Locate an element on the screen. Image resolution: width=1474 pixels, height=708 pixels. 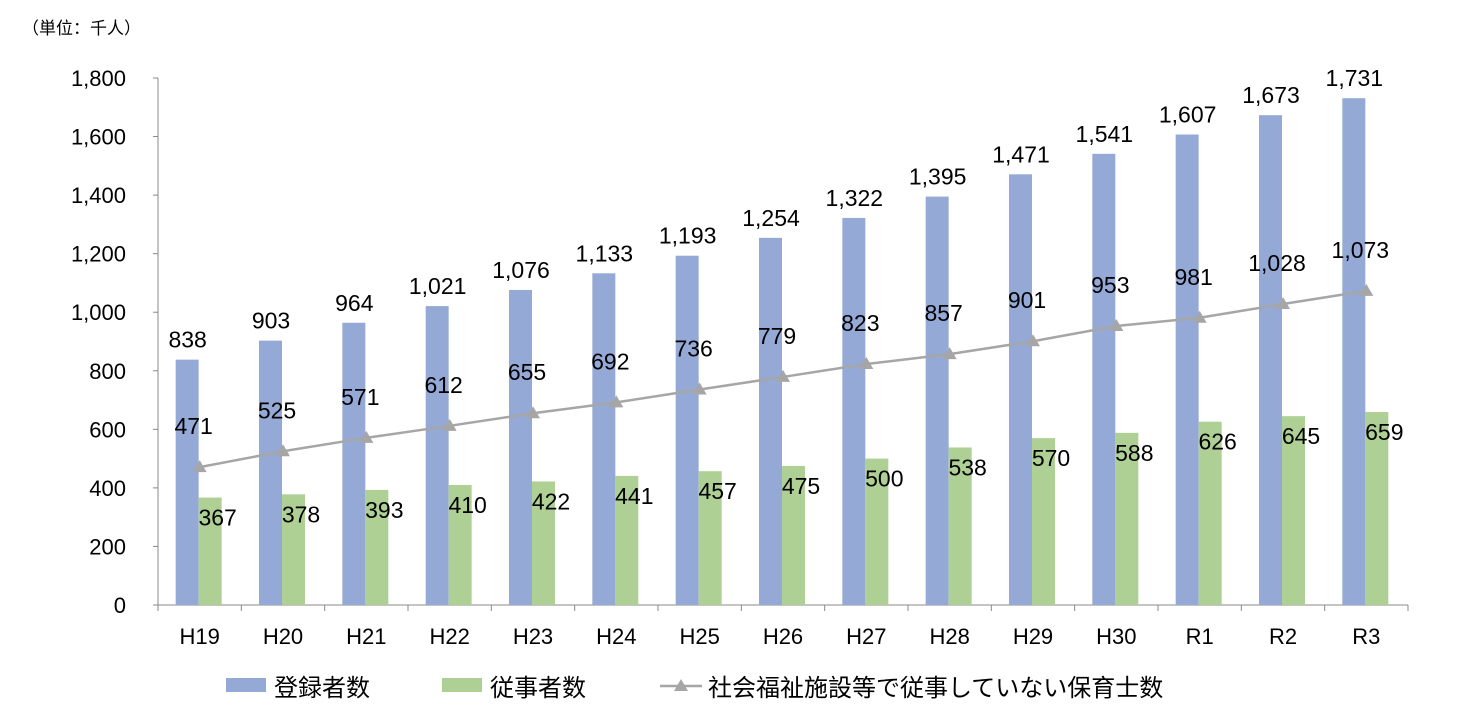
data-label-employed: 626 is located at coordinates (1217, 442).